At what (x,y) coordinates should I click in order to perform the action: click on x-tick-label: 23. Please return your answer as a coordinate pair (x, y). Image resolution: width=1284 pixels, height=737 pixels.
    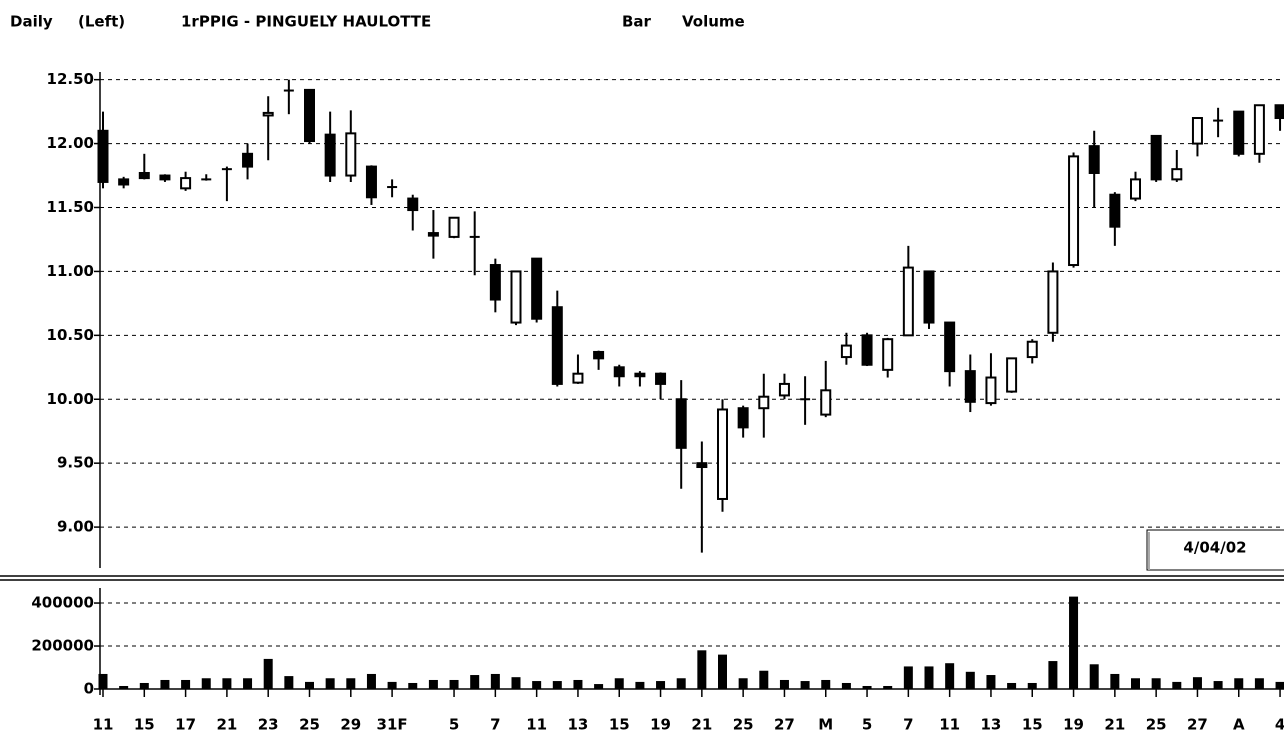
    Looking at the image, I should click on (268, 725).